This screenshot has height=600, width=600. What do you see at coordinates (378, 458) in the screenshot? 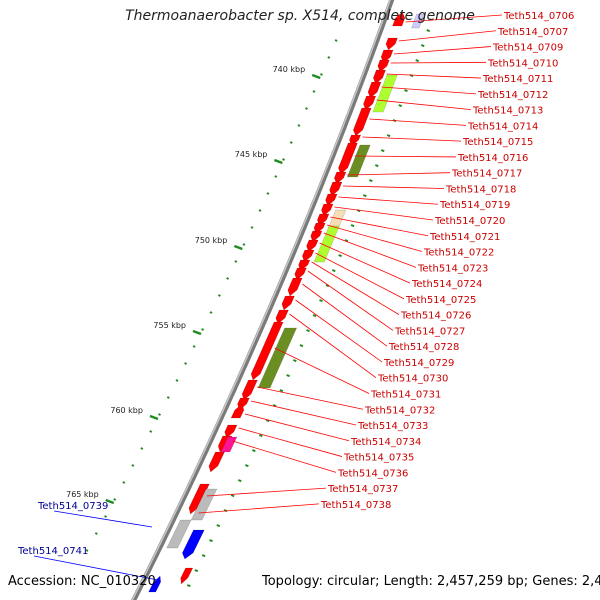
I see `gene-label: Teth514_0735` at bounding box center [378, 458].